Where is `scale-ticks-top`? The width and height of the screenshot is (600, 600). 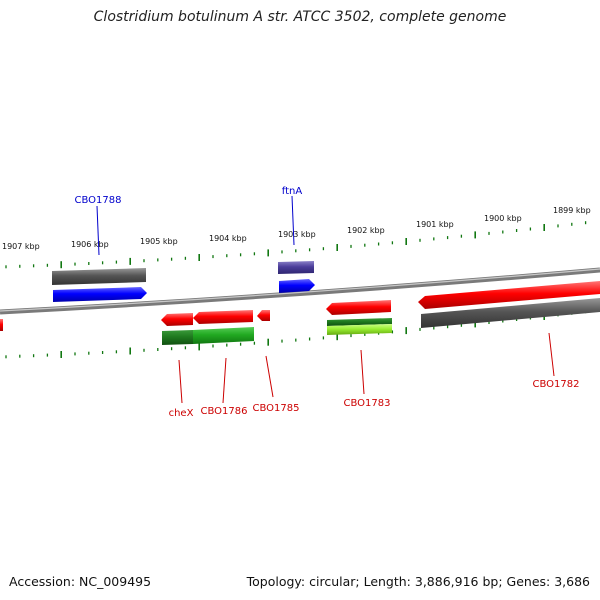
scale-ticks-top is located at coordinates (296, 245).